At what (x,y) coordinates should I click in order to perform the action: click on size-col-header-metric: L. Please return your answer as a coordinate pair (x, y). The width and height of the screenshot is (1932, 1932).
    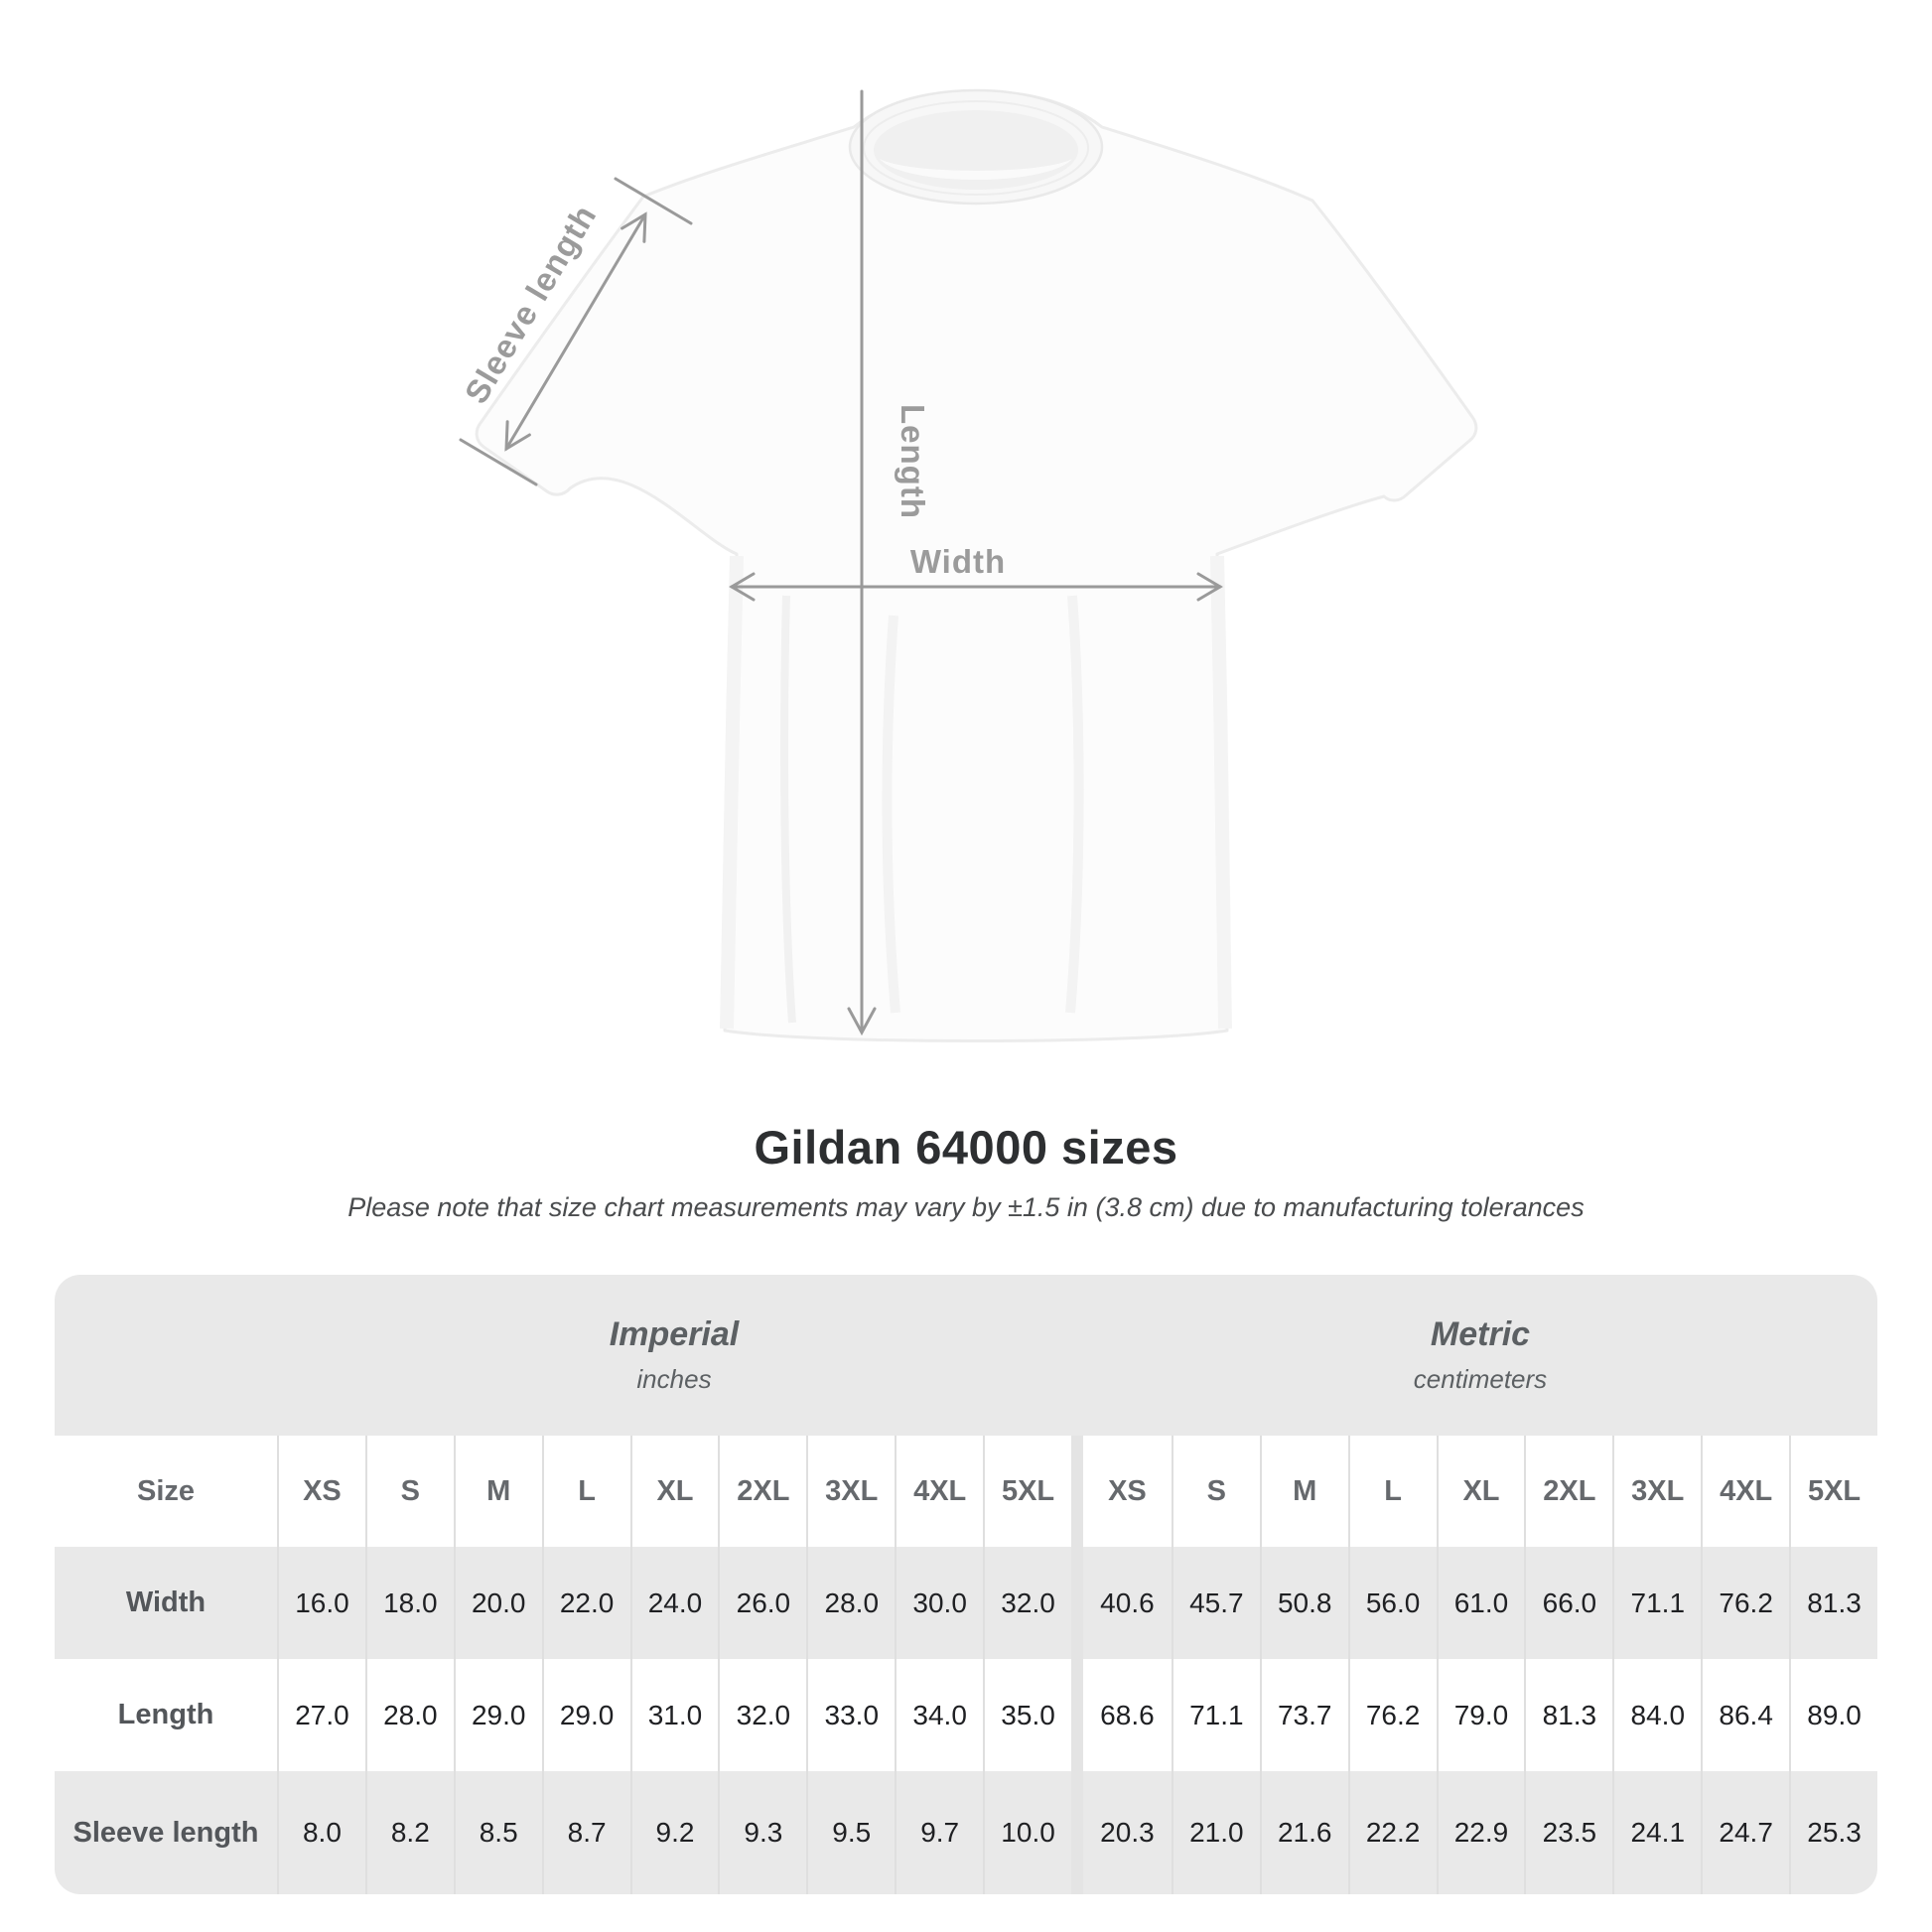
    Looking at the image, I should click on (1392, 1491).